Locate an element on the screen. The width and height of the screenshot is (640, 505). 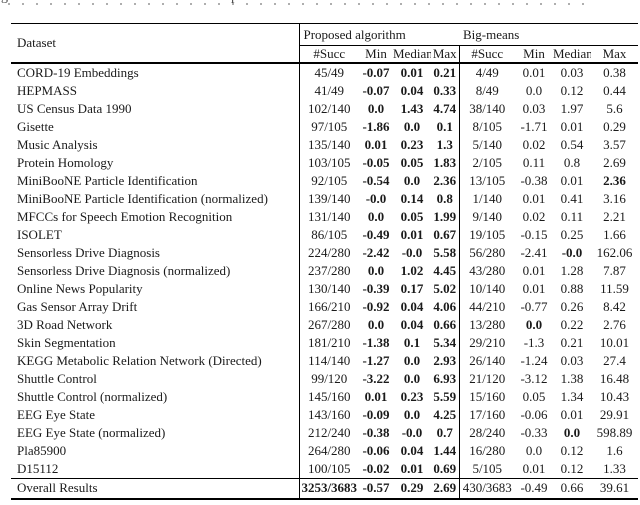
proposed-min: -3.22 is located at coordinates (376, 378).